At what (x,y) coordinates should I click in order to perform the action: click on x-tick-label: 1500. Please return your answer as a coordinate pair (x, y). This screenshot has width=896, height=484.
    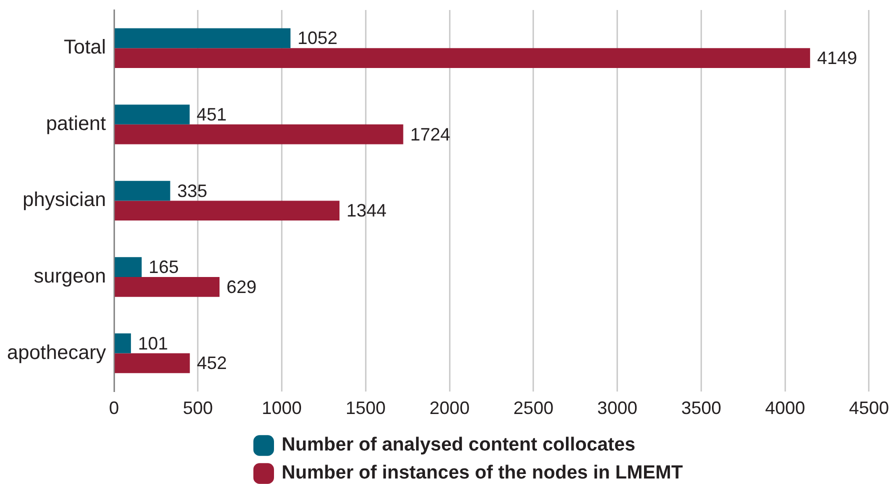
    Looking at the image, I should click on (366, 408).